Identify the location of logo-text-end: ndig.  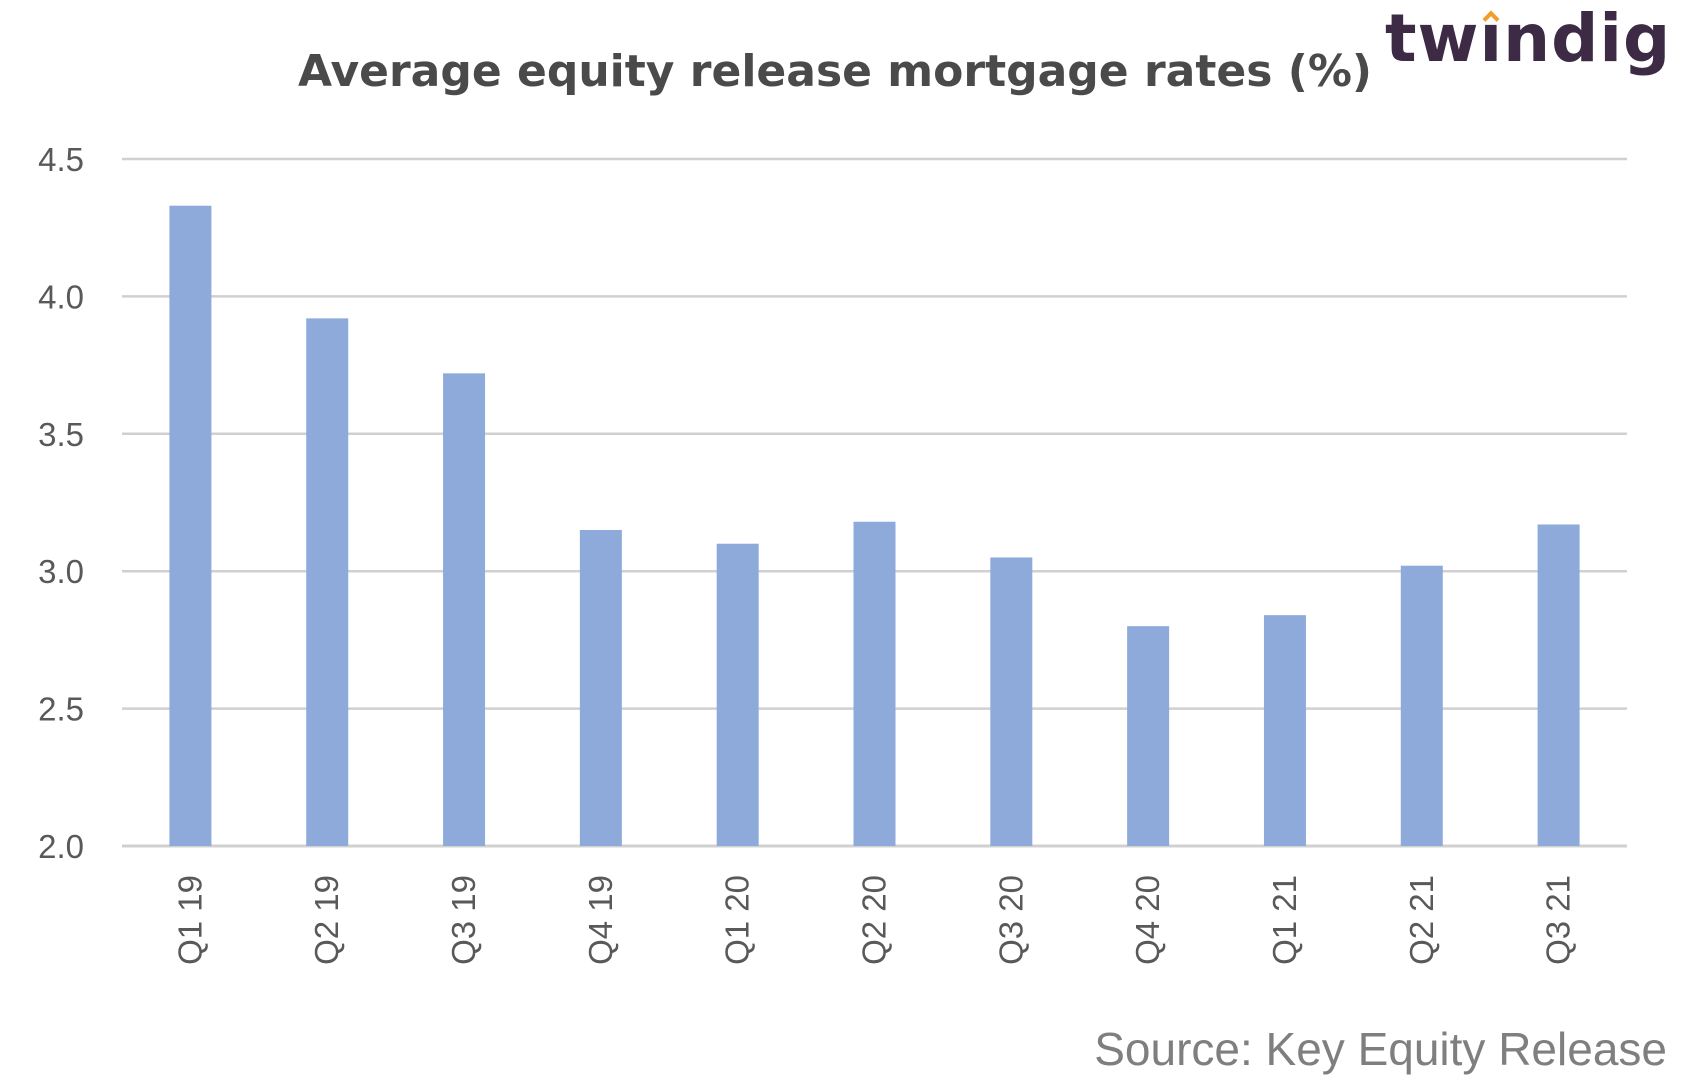
(1587, 38).